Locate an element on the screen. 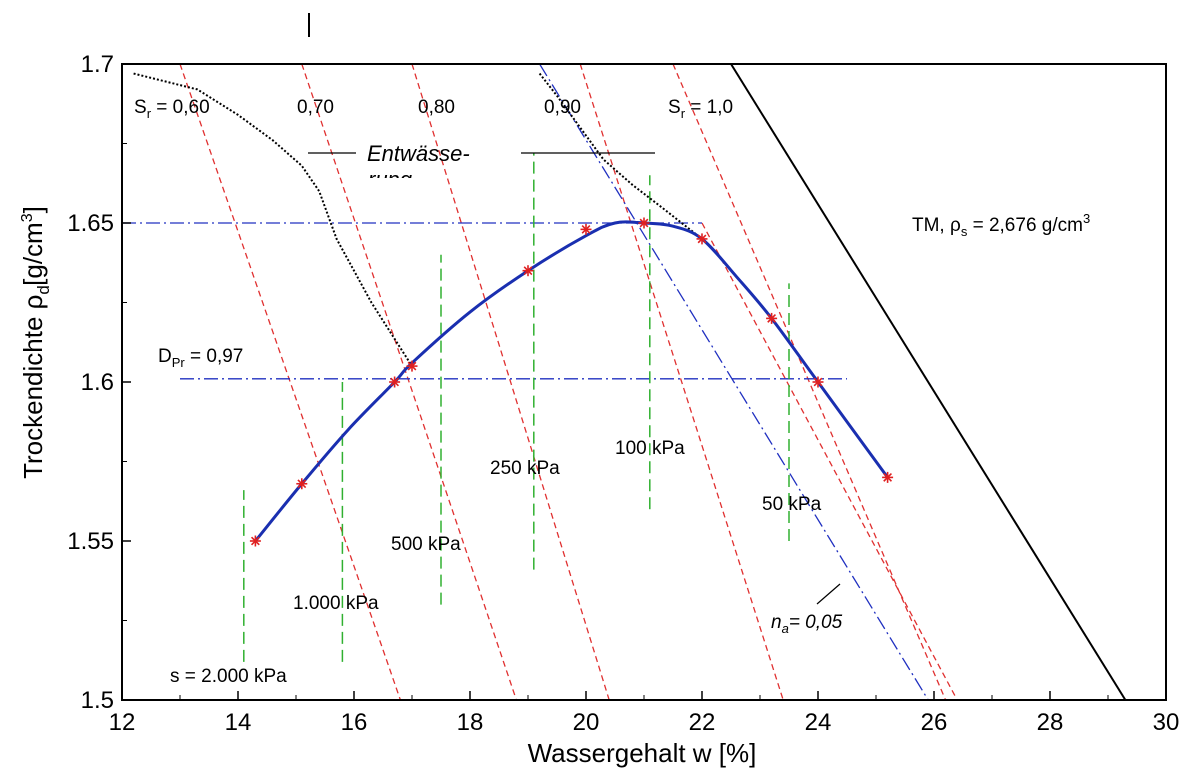 The width and height of the screenshot is (1193, 774). x-tick-label: 18 is located at coordinates (470, 722).